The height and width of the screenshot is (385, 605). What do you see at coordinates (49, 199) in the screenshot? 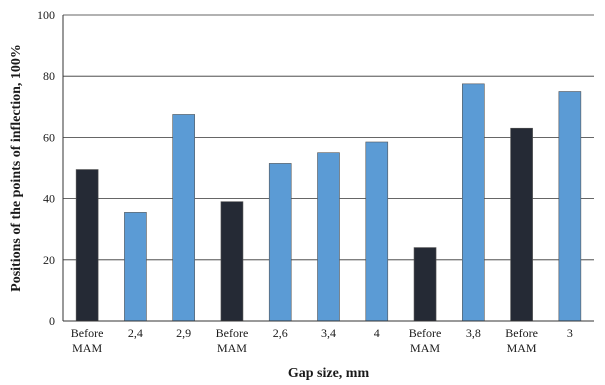
I see `y-tick-label: 40` at bounding box center [49, 199].